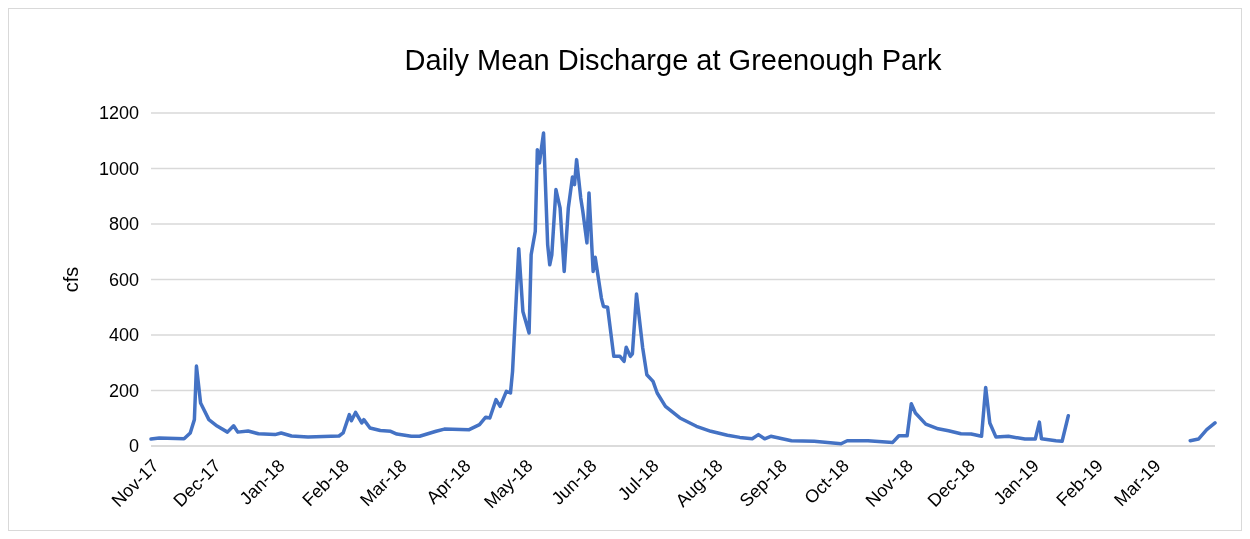  I want to click on y-tick-label: 600, so click(123, 279).